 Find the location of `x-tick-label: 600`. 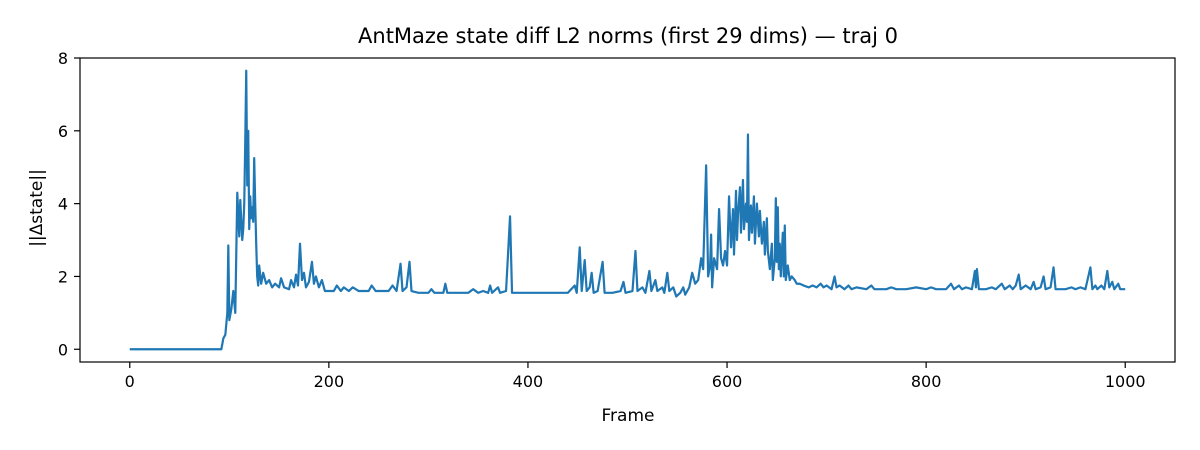

x-tick-label: 600 is located at coordinates (727, 381).